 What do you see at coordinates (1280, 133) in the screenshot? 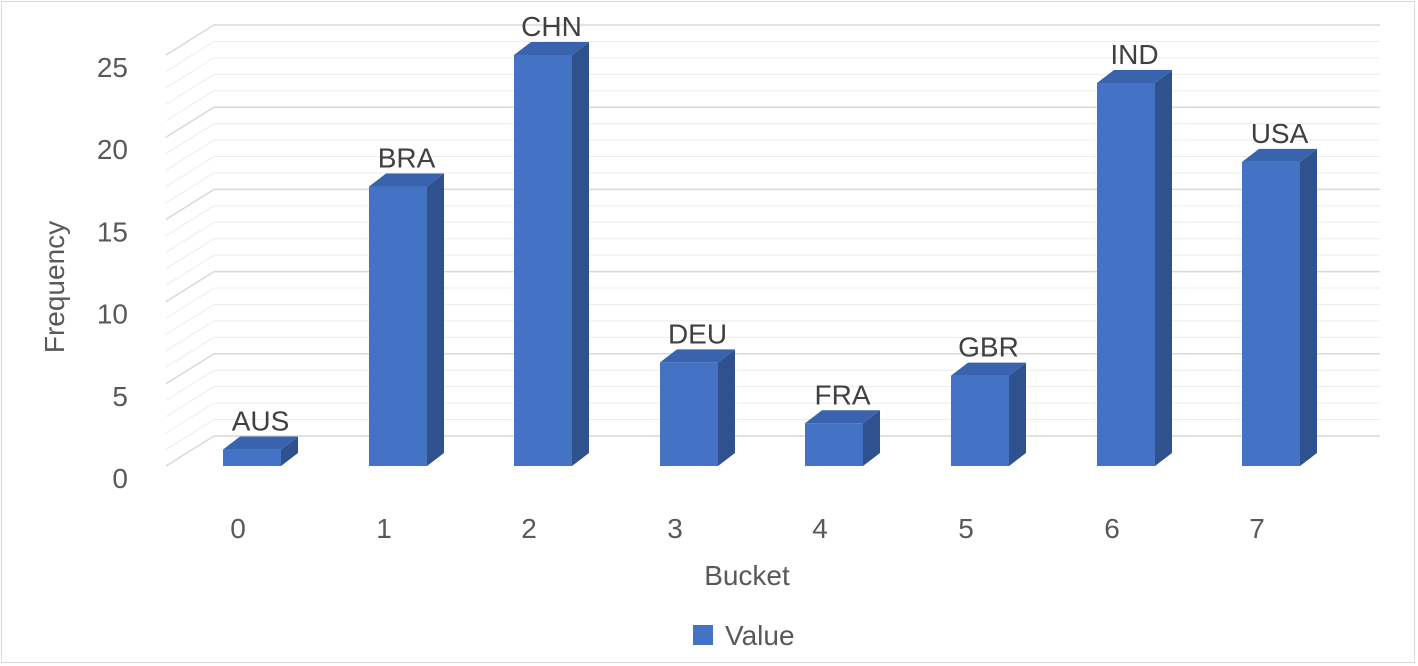
I see `data-label: USA` at bounding box center [1280, 133].